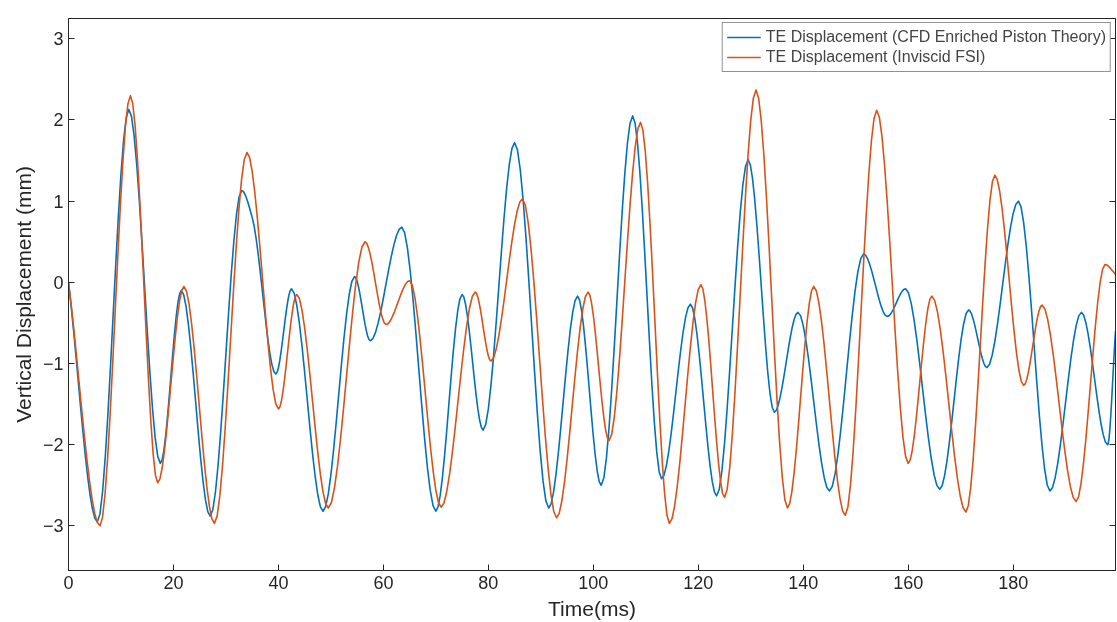 The width and height of the screenshot is (1117, 622). I want to click on legend-label: TE Displacement (Inviscid FSI), so click(875, 57).